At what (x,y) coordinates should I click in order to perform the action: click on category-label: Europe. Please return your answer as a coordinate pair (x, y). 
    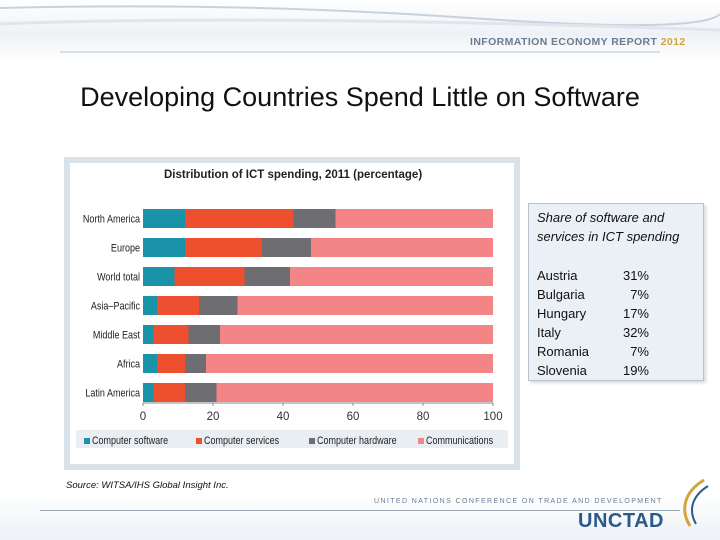
    Looking at the image, I should click on (125, 249).